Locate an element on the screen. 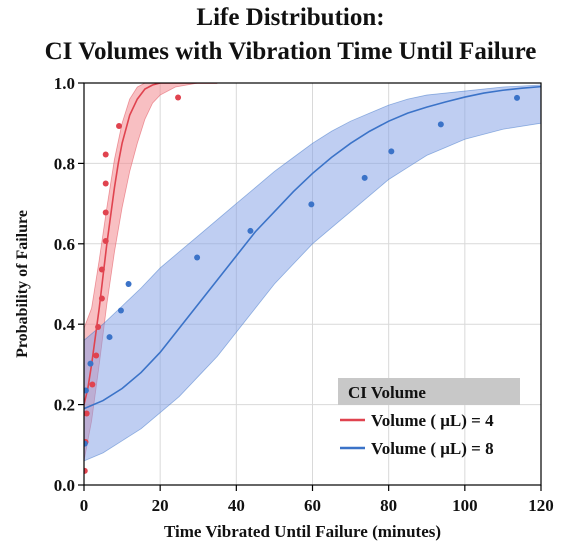  x-tick-label: 80 is located at coordinates (388, 505).